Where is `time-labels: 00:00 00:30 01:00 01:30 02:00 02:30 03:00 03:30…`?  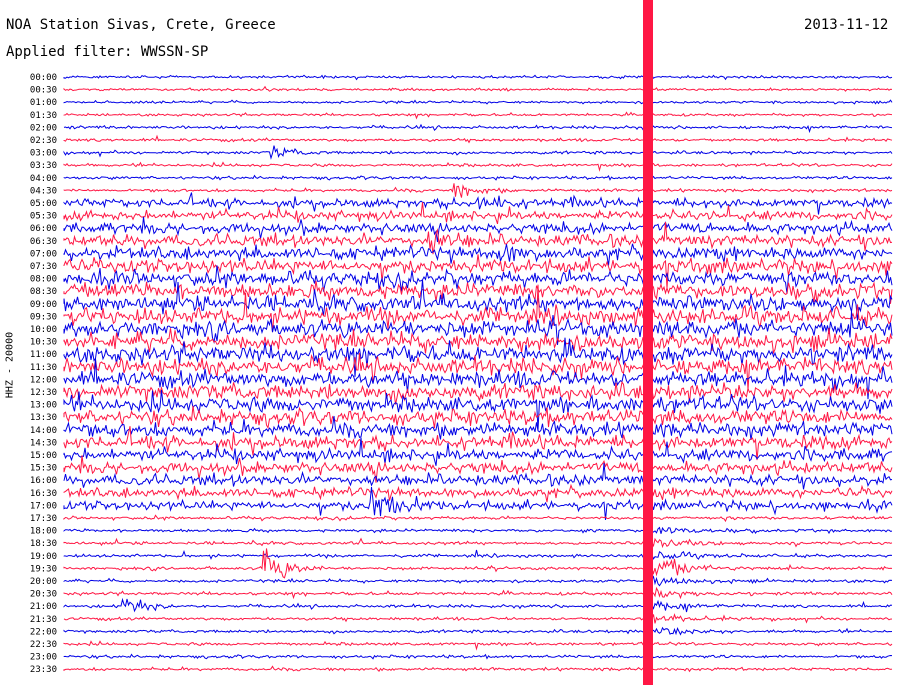
time-labels: 00:00 00:30 01:00 01:30 02:00 02:30 03:00 03:30… is located at coordinates (43, 374).